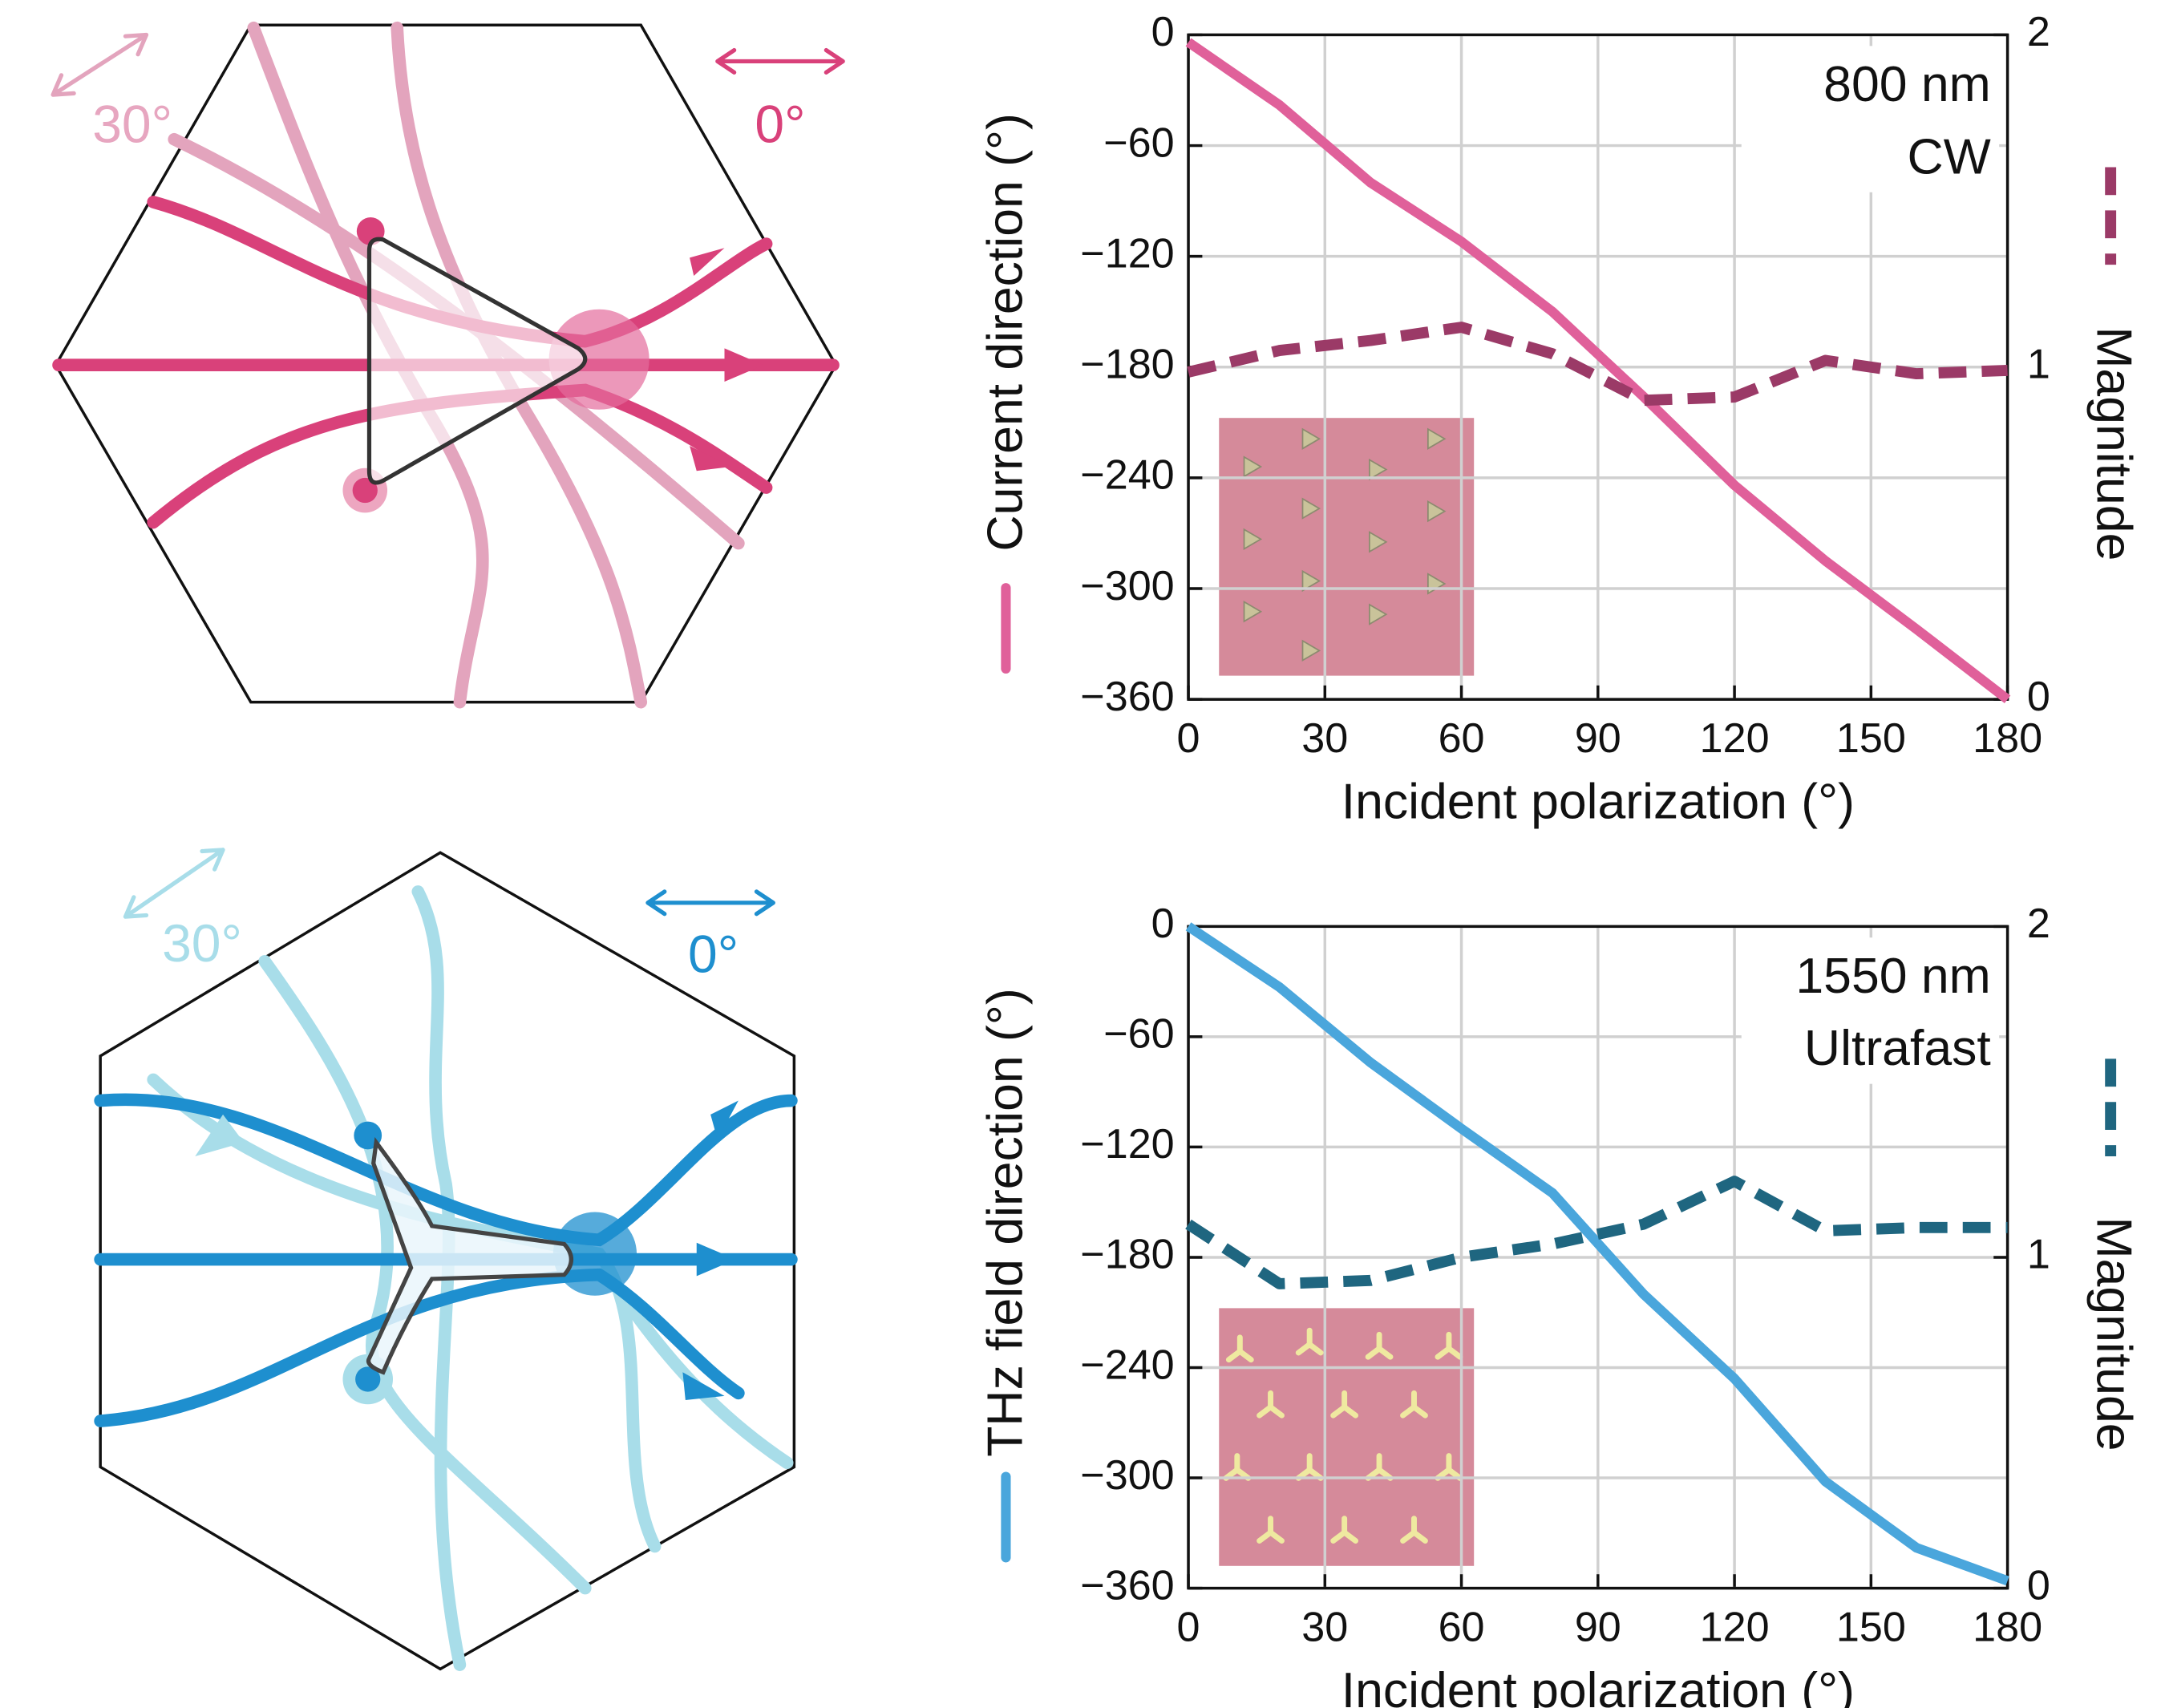 This screenshot has height=1708, width=2165. What do you see at coordinates (1005, 1222) in the screenshot?
I see `y-axis-label: THz field direction (°)` at bounding box center [1005, 1222].